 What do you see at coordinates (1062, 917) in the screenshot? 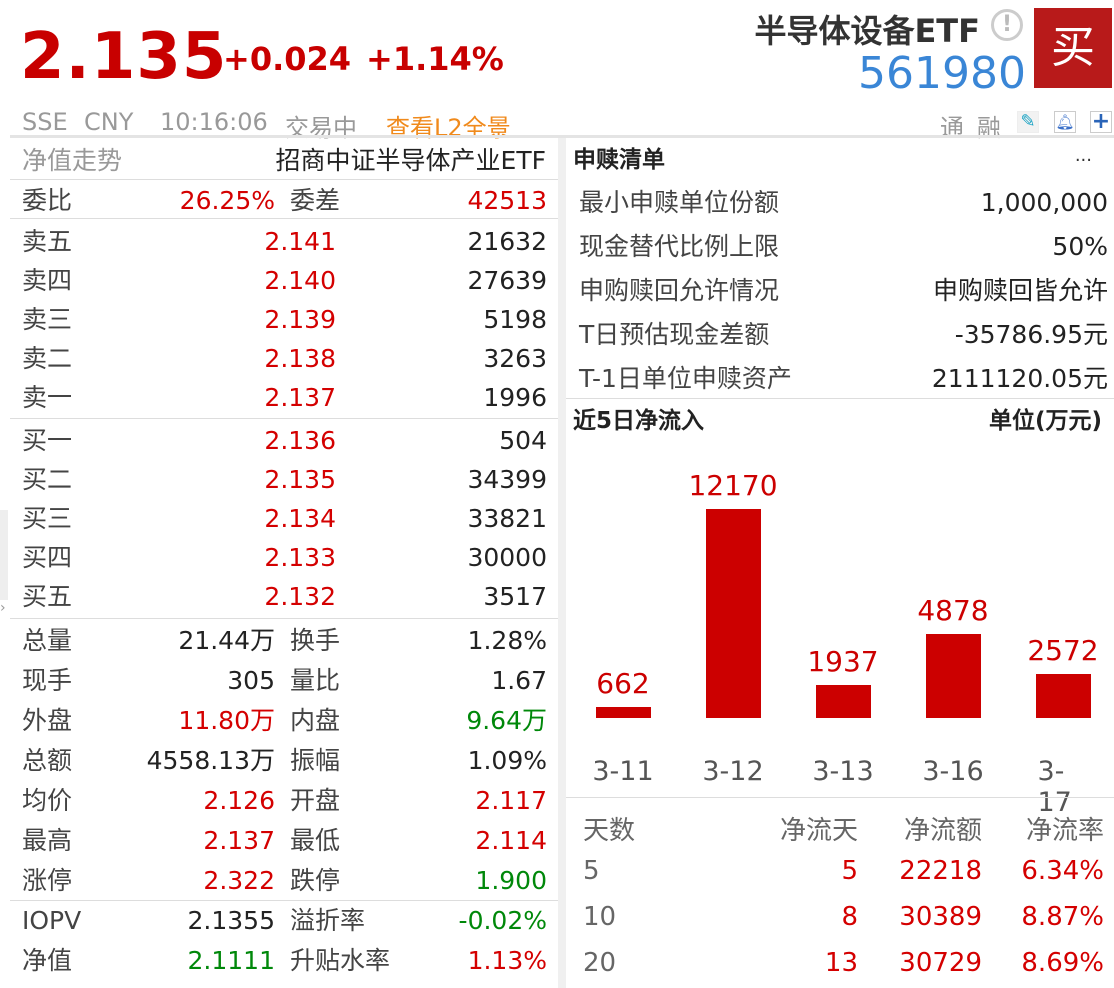
I see `flow-table-cell: 8.87%` at bounding box center [1062, 917].